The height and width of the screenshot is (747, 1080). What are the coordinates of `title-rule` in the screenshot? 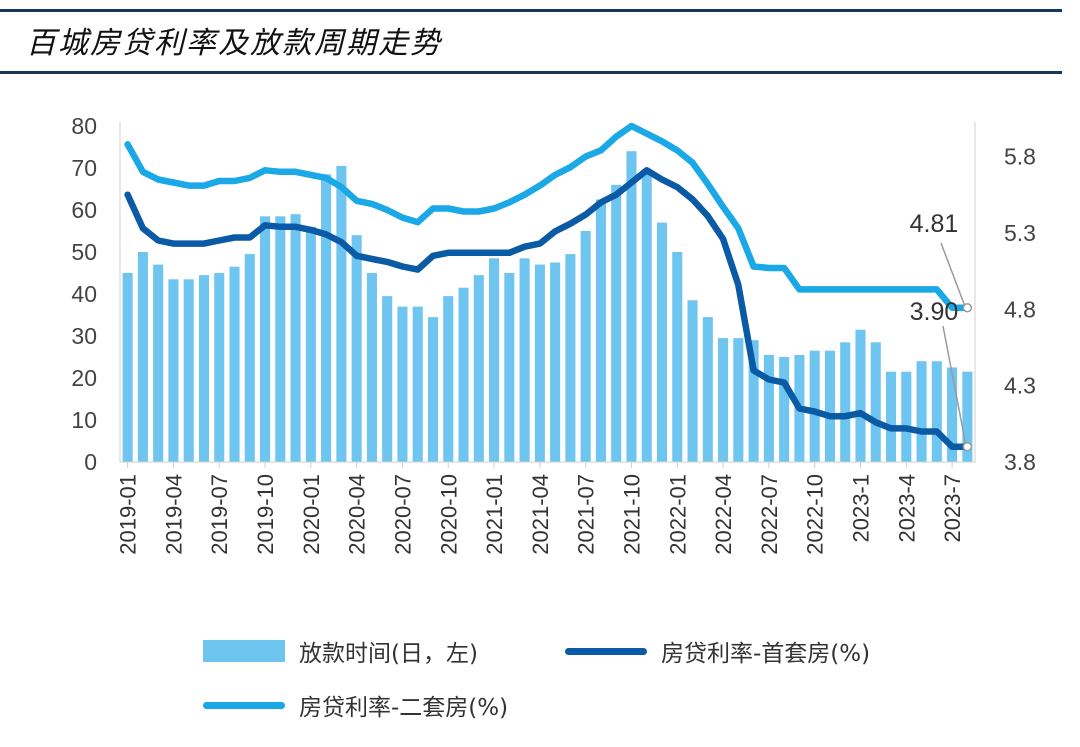 It's located at (531, 72).